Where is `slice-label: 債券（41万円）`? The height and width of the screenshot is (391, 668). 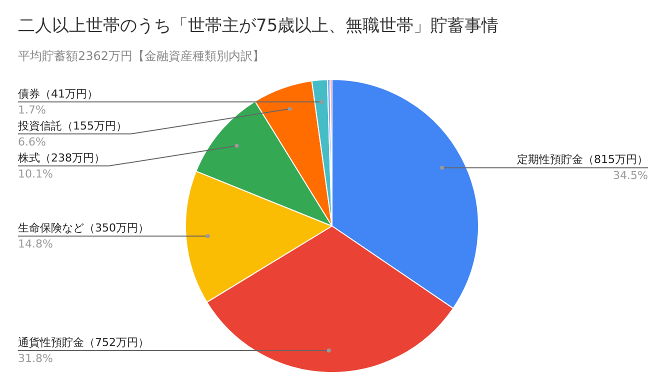 slice-label: 債券（41万円） is located at coordinates (58, 93).